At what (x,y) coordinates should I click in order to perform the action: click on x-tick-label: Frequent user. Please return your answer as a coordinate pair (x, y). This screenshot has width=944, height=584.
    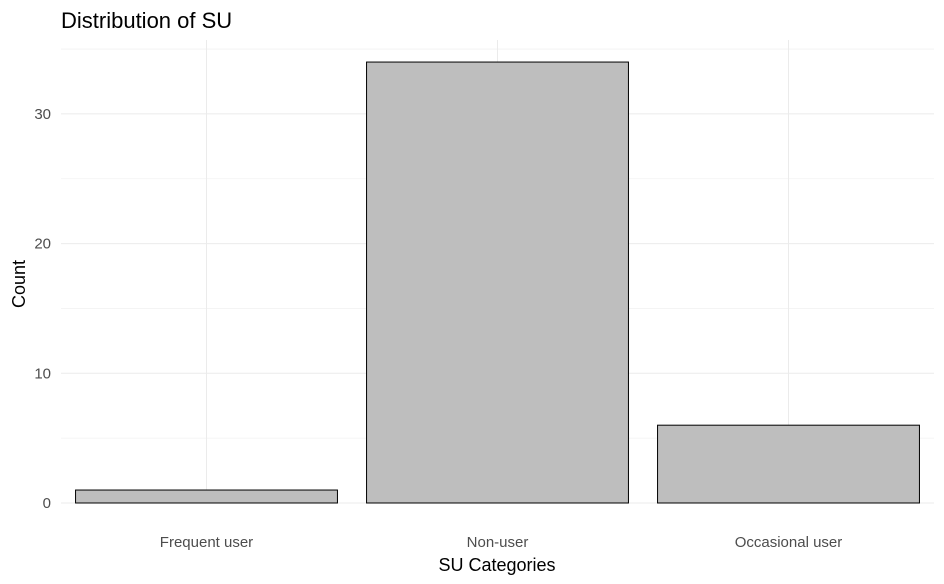
    Looking at the image, I should click on (206, 542).